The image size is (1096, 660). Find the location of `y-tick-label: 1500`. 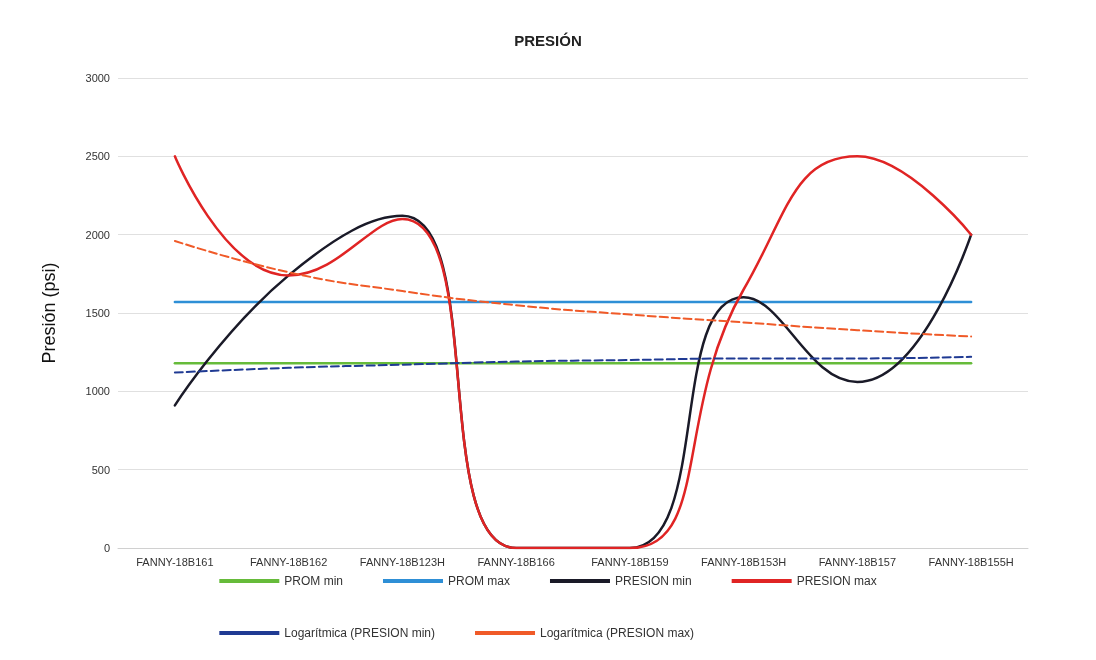

y-tick-label: 1500 is located at coordinates (97, 313).